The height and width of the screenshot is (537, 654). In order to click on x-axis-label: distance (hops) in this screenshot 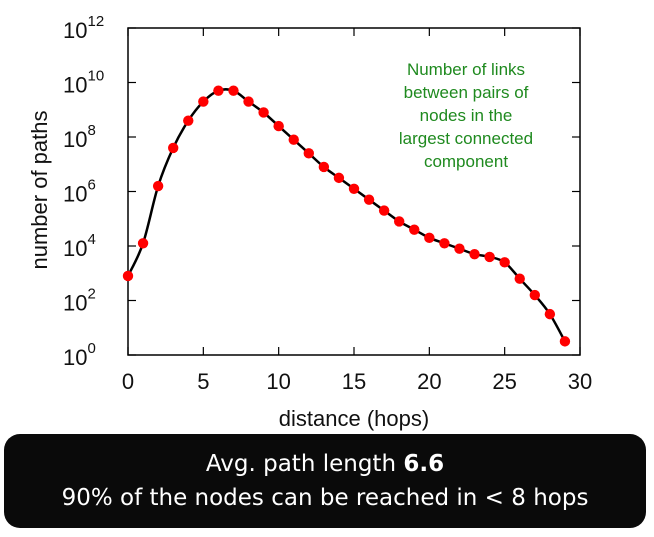, I will do `click(354, 418)`.